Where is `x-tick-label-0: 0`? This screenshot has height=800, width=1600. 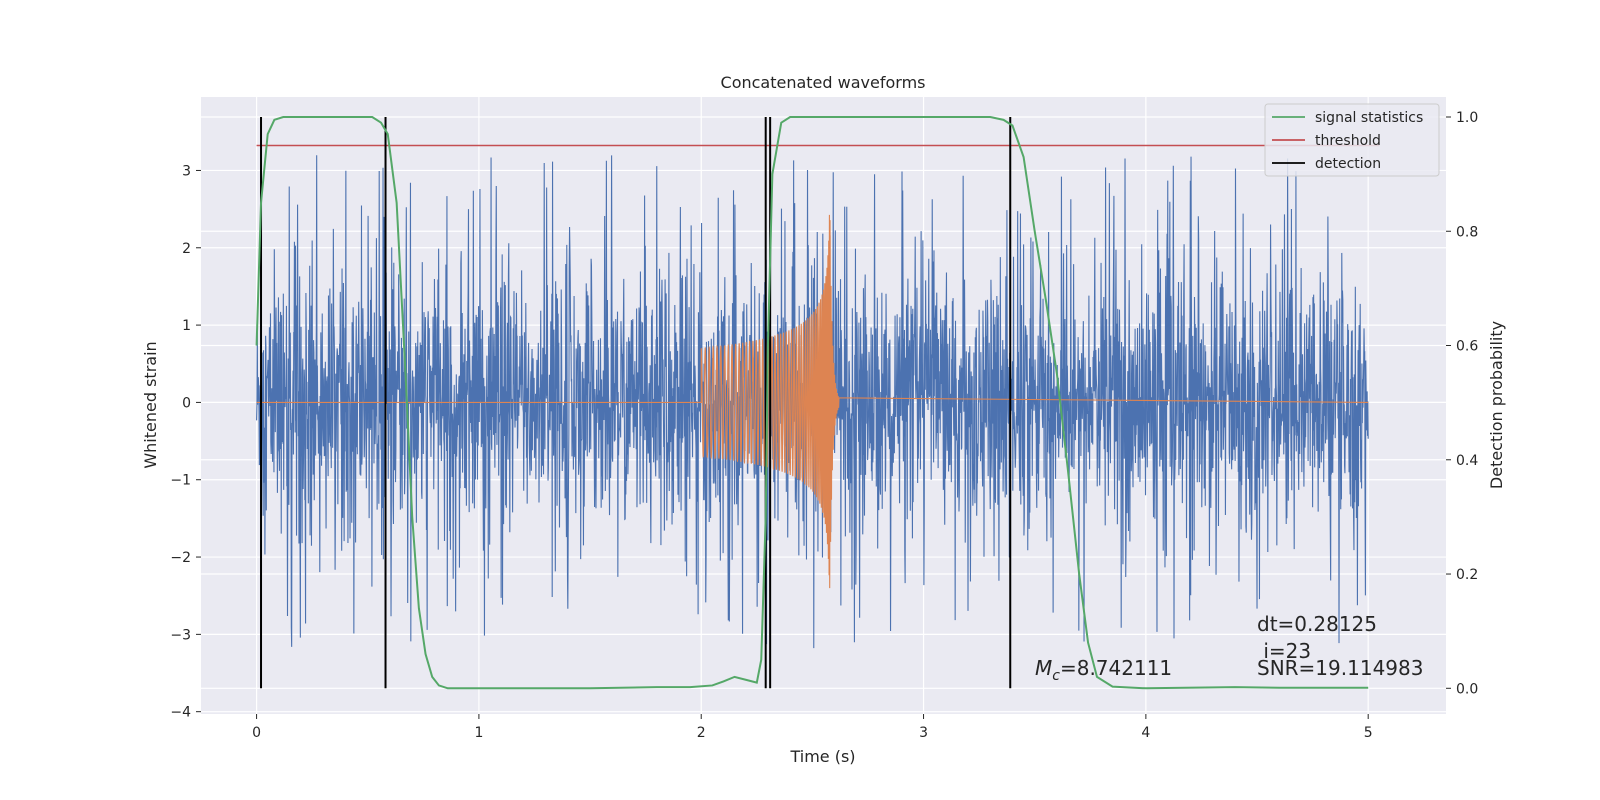
x-tick-label-0: 0 is located at coordinates (256, 733).